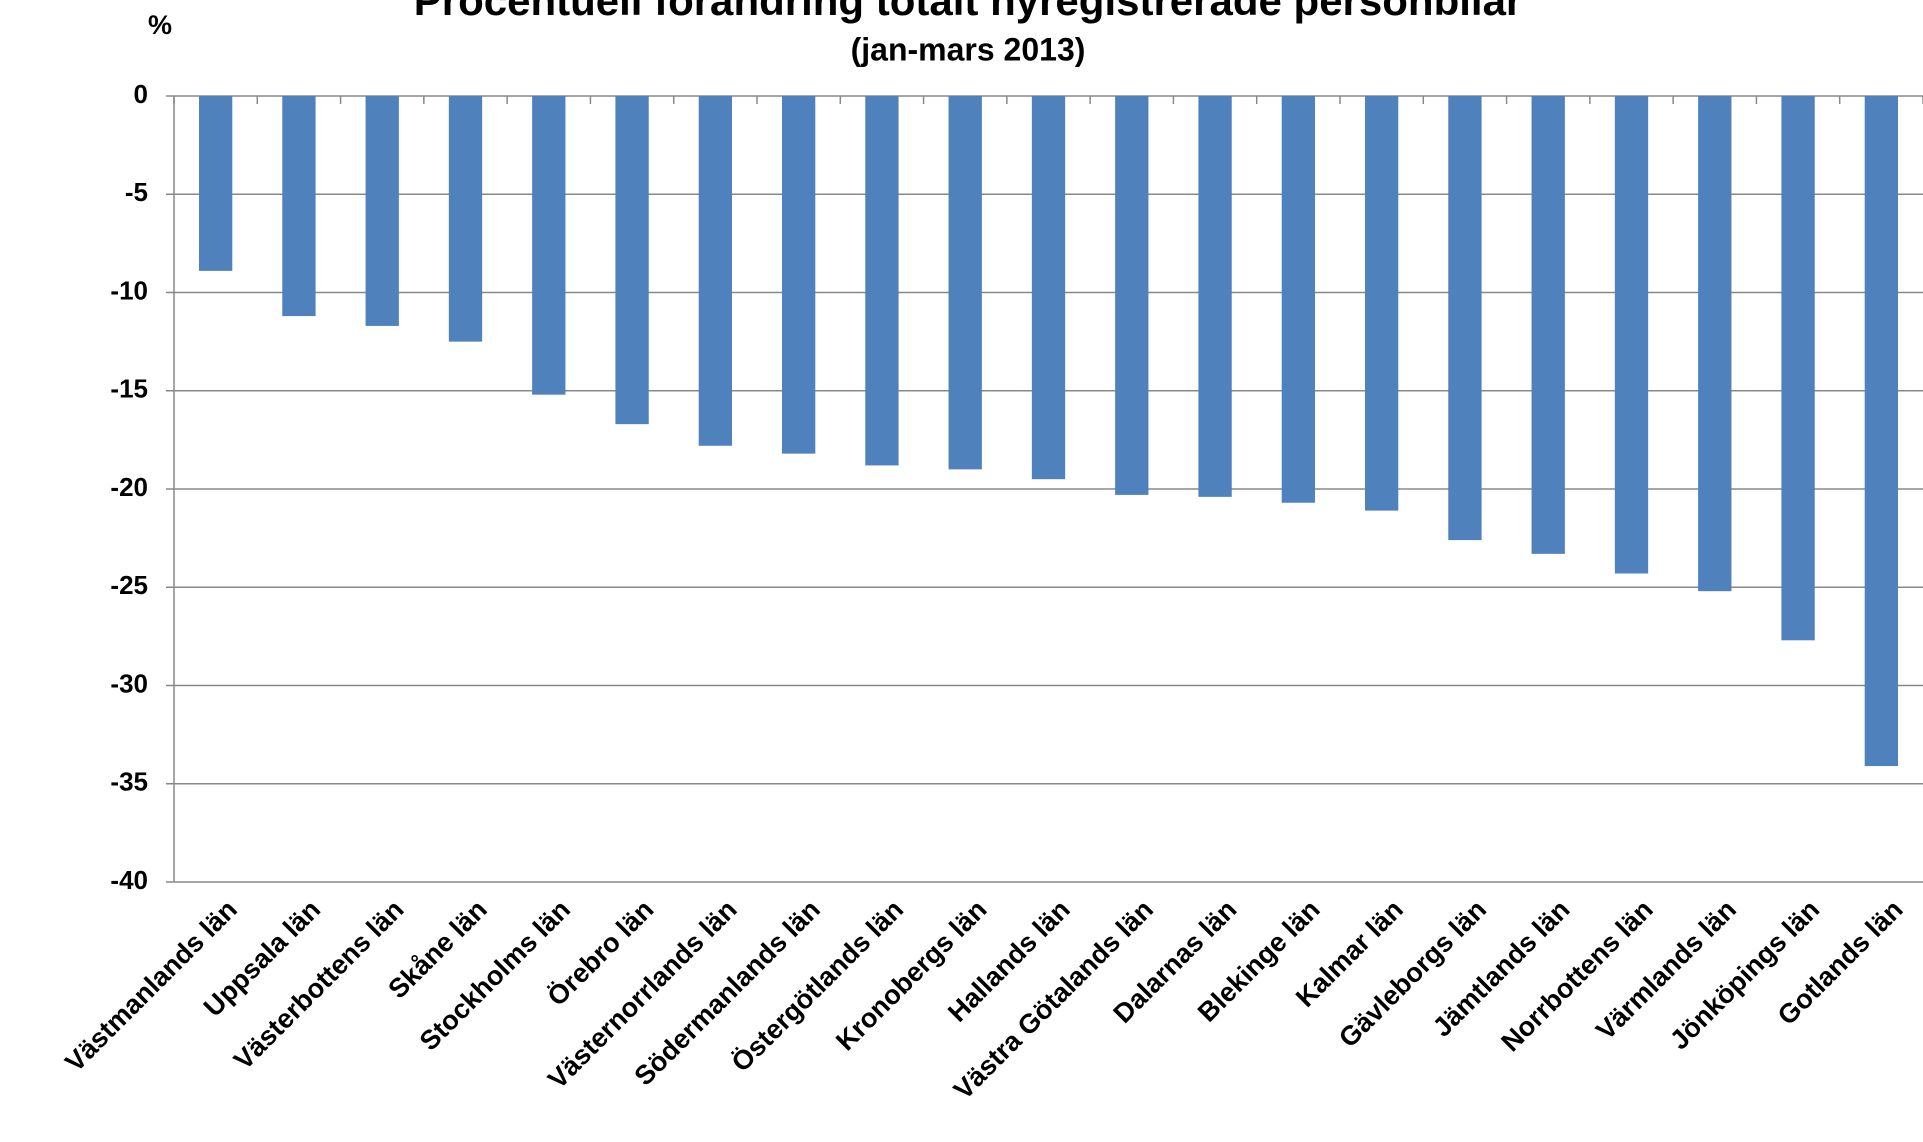 This screenshot has height=1142, width=1923. I want to click on y-tick-label: -5, so click(136, 192).